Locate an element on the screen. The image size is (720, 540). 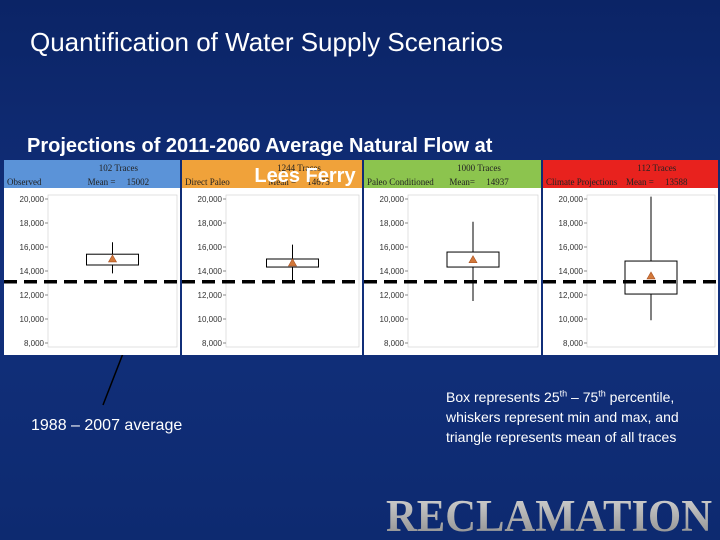
logo: RECLAMATION is located at coordinates (549, 515).